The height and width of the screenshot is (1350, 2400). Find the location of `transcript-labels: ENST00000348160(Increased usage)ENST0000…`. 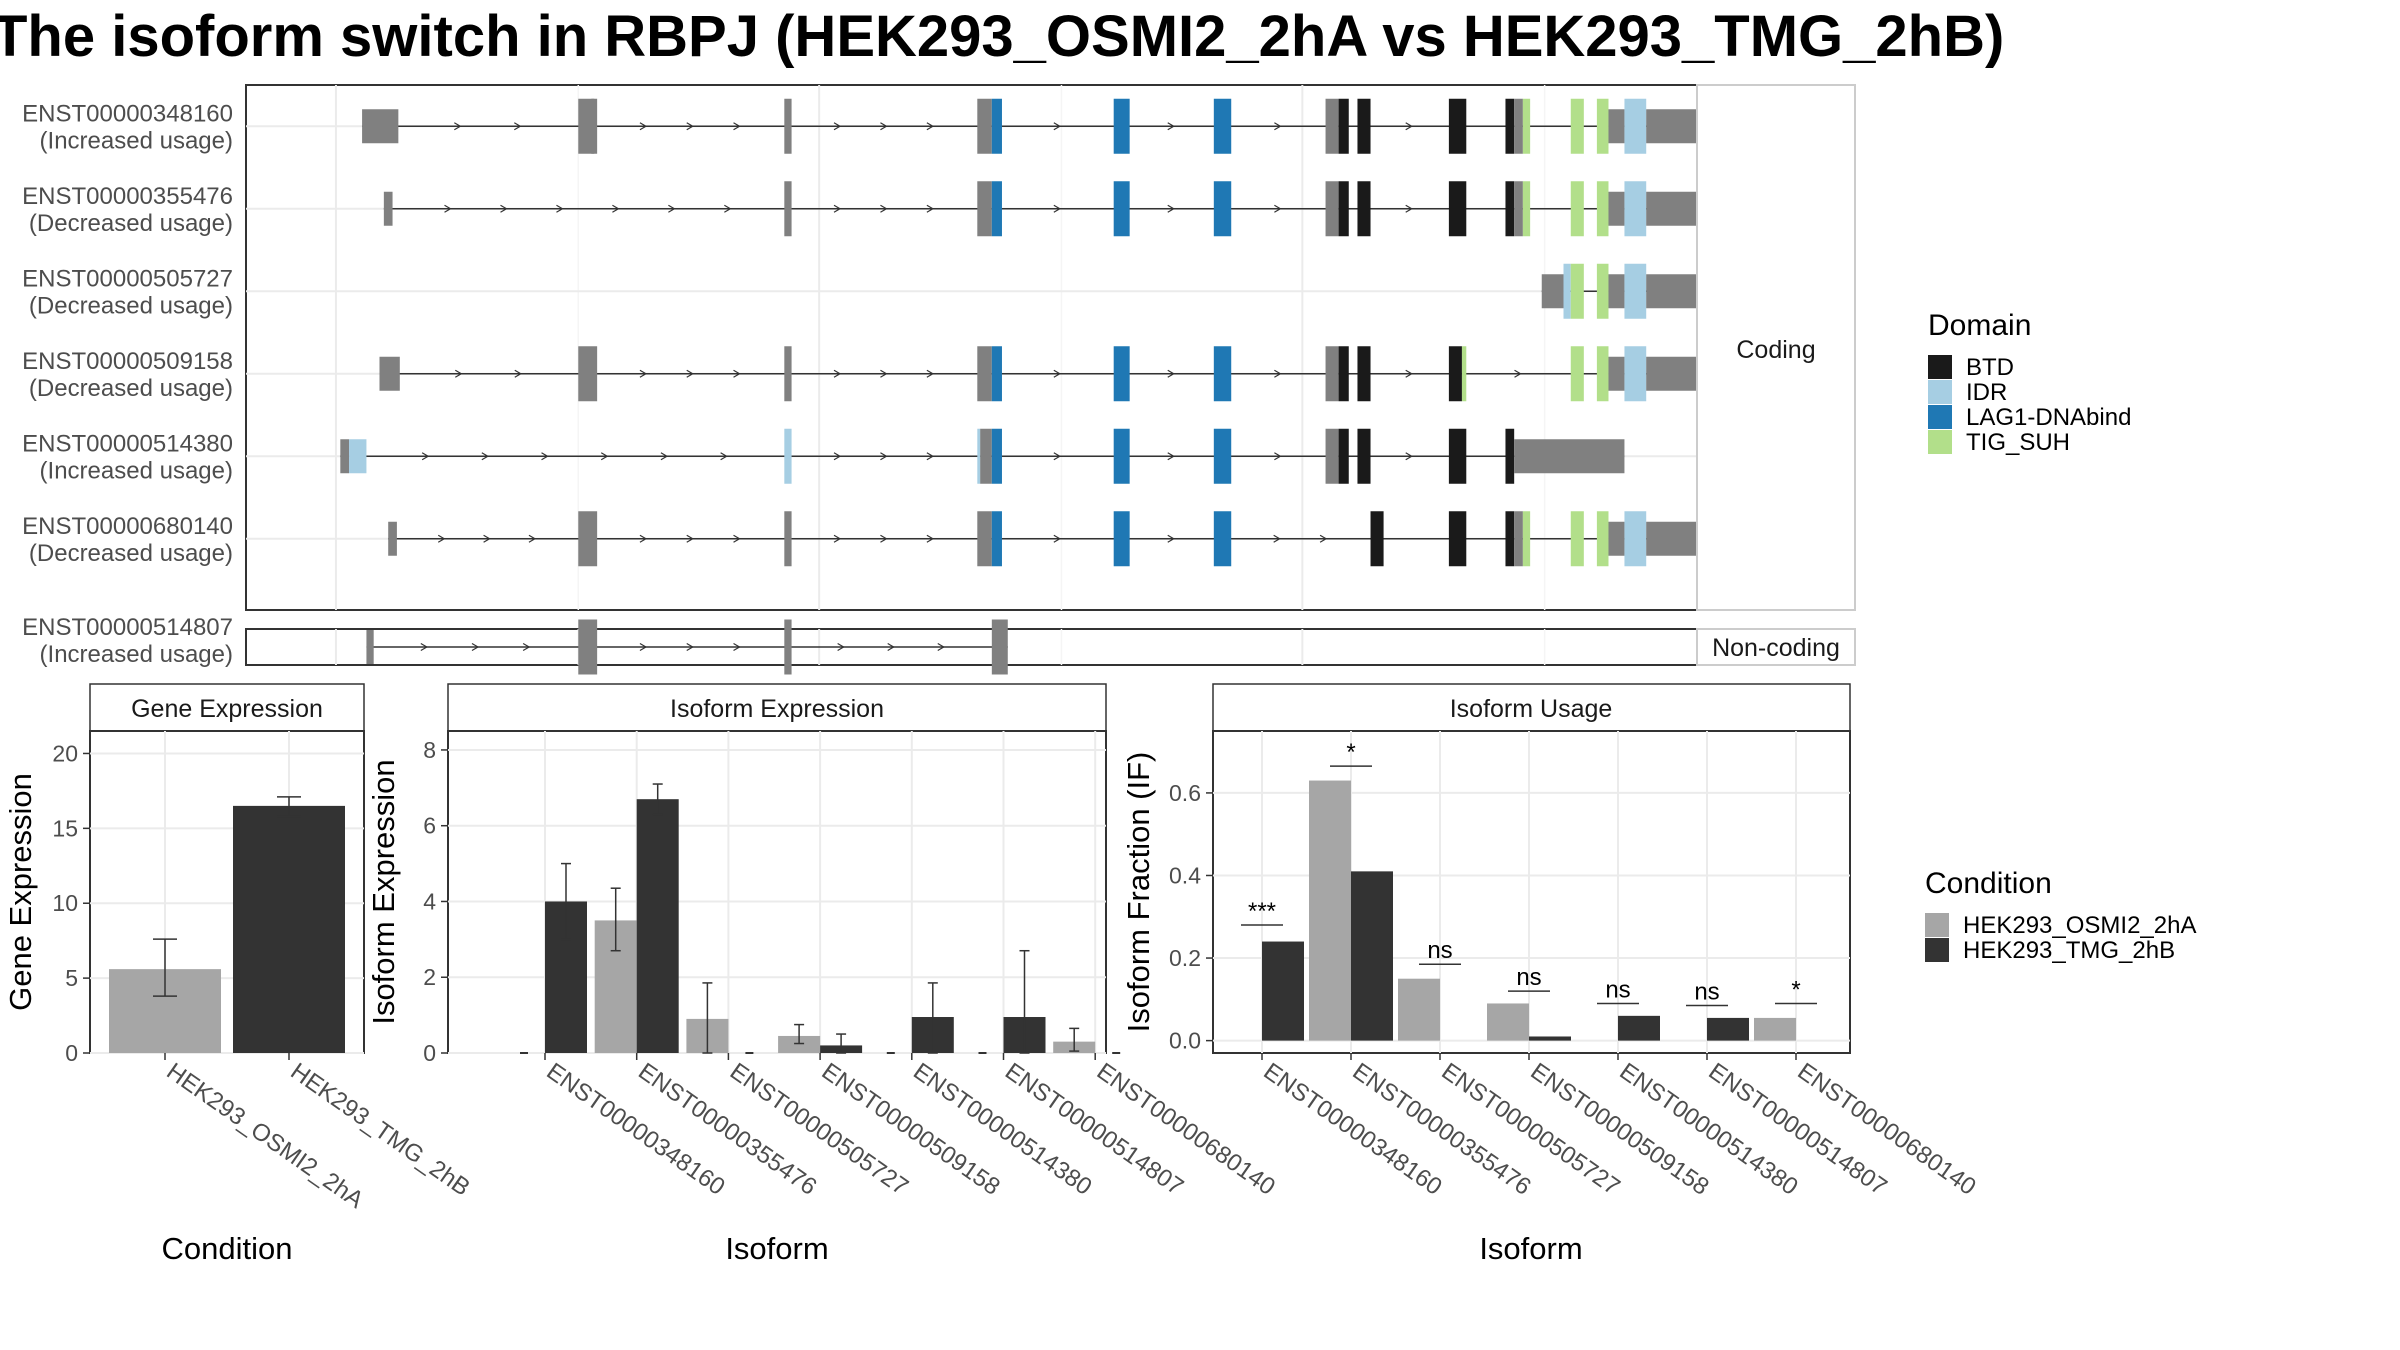

transcript-labels: ENST00000348160(Increased usage)ENST0000… is located at coordinates (127, 384).